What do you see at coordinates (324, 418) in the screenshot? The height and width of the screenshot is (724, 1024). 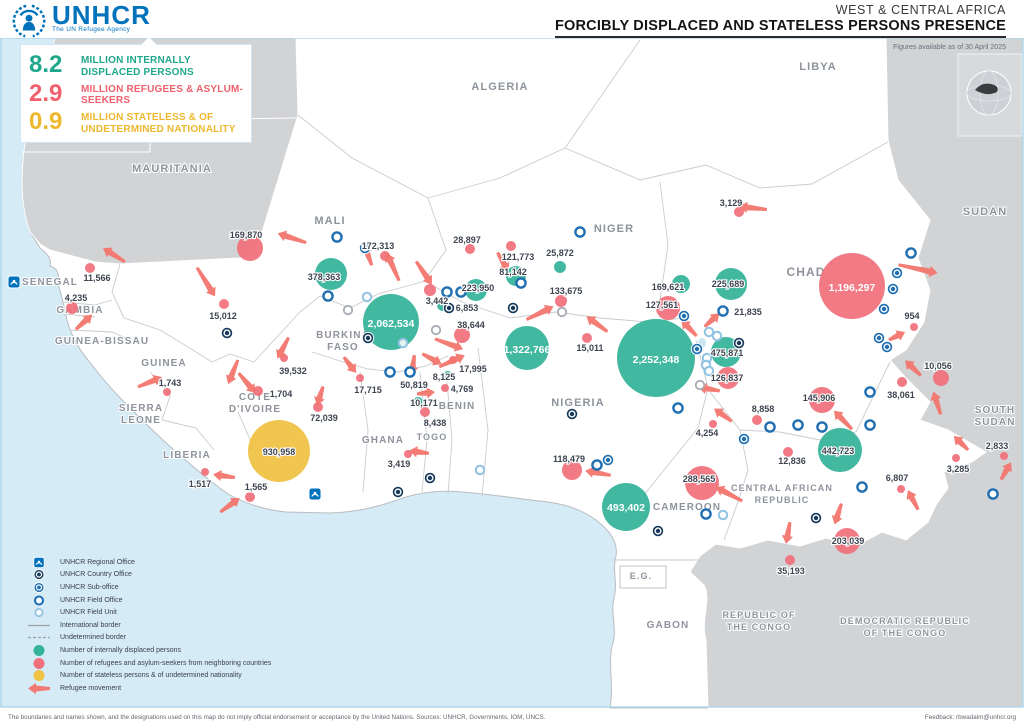 I see `value-label: 72,039` at bounding box center [324, 418].